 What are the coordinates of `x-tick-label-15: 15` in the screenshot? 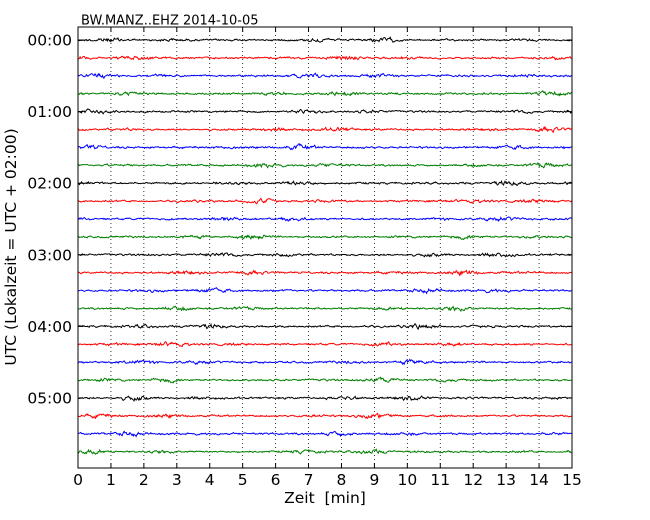 It's located at (572, 480).